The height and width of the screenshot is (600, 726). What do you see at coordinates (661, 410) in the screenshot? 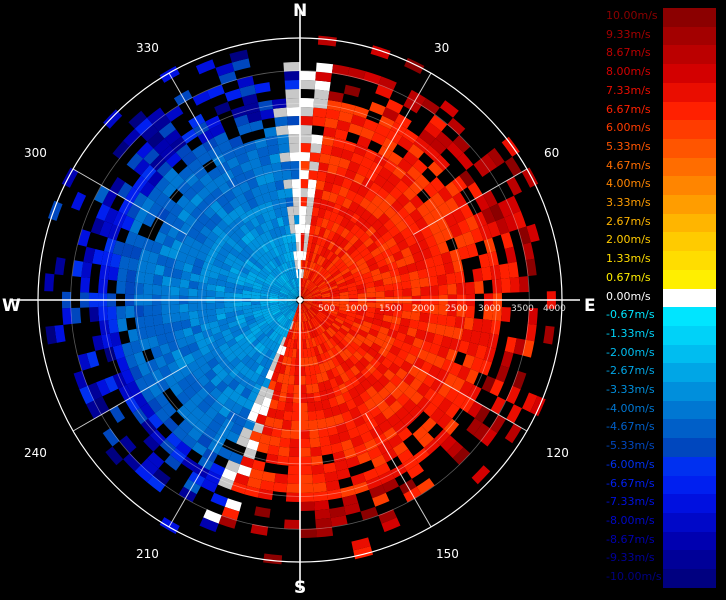
I see `legend-entry: -4.00m/s` at bounding box center [661, 410].